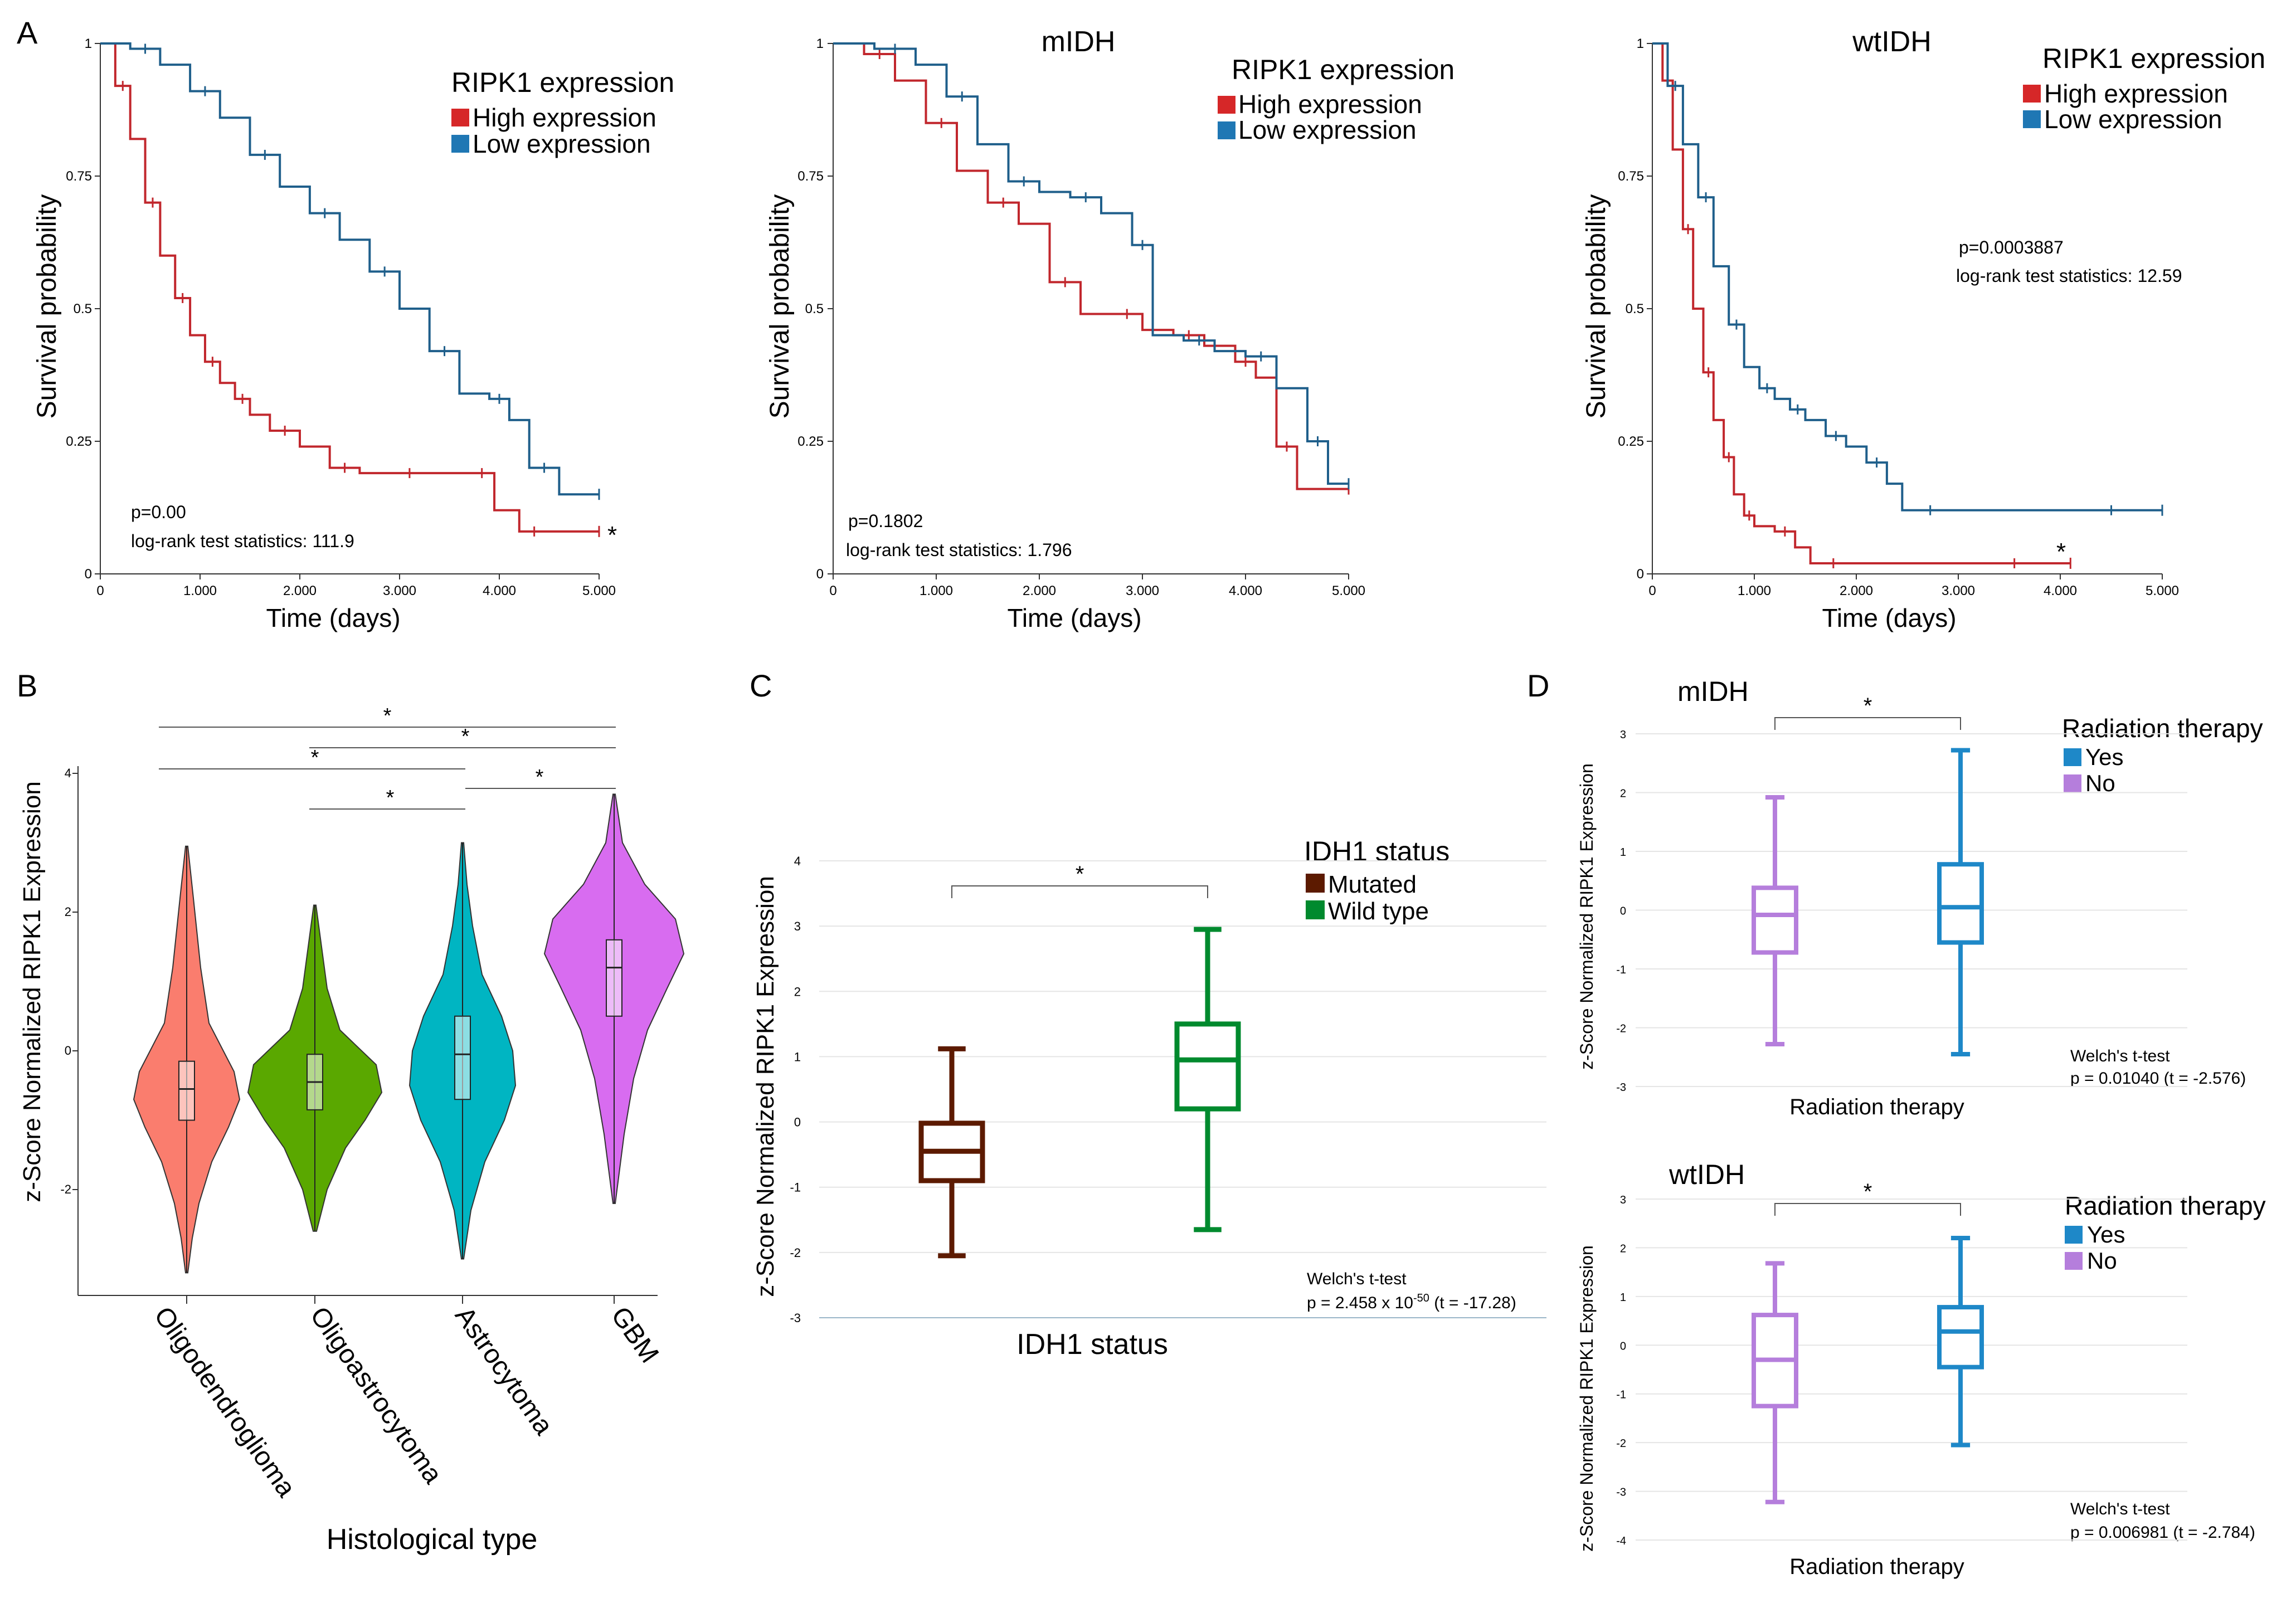 The height and width of the screenshot is (1603, 2296). Describe the element at coordinates (79, 441) in the screenshot. I see `y-tick: 0.25` at that location.